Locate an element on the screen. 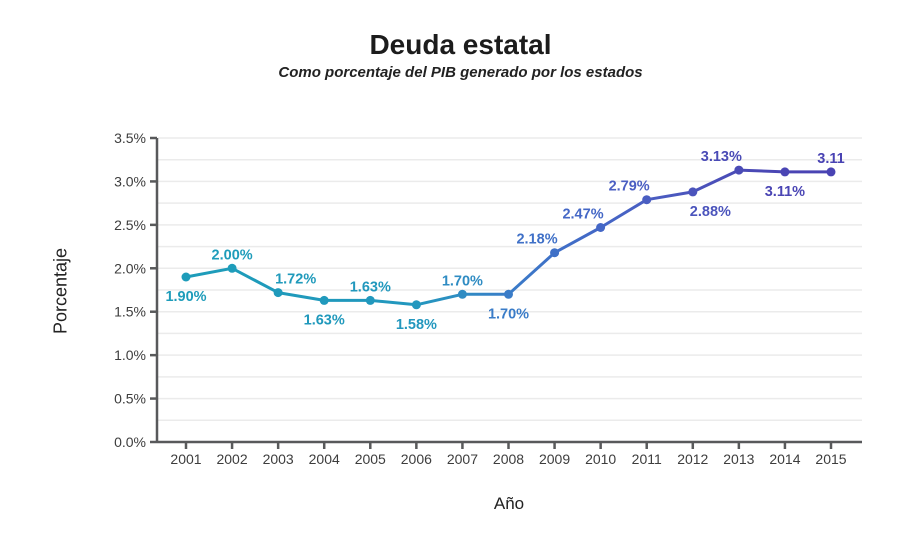 This screenshot has width=921, height=551. y-tick-label: 2.5% is located at coordinates (130, 225).